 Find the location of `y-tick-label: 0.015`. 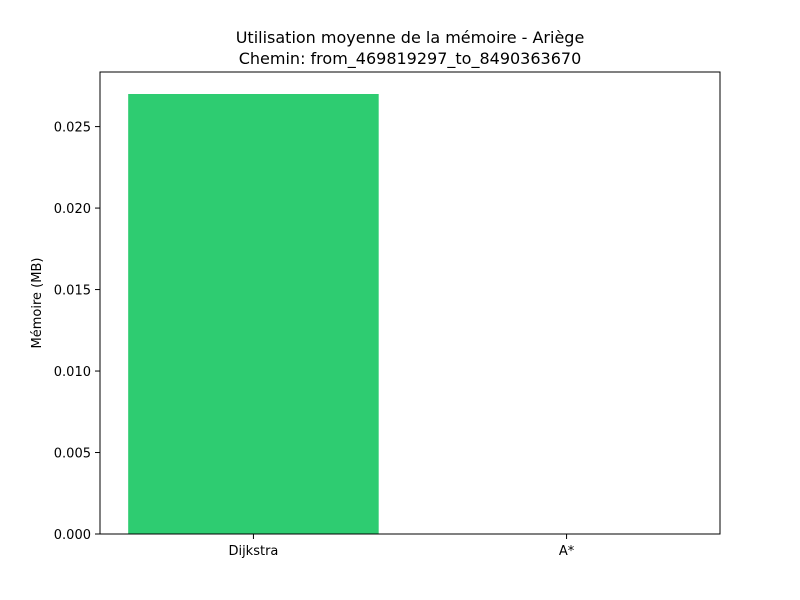

y-tick-label: 0.015 is located at coordinates (72, 291).